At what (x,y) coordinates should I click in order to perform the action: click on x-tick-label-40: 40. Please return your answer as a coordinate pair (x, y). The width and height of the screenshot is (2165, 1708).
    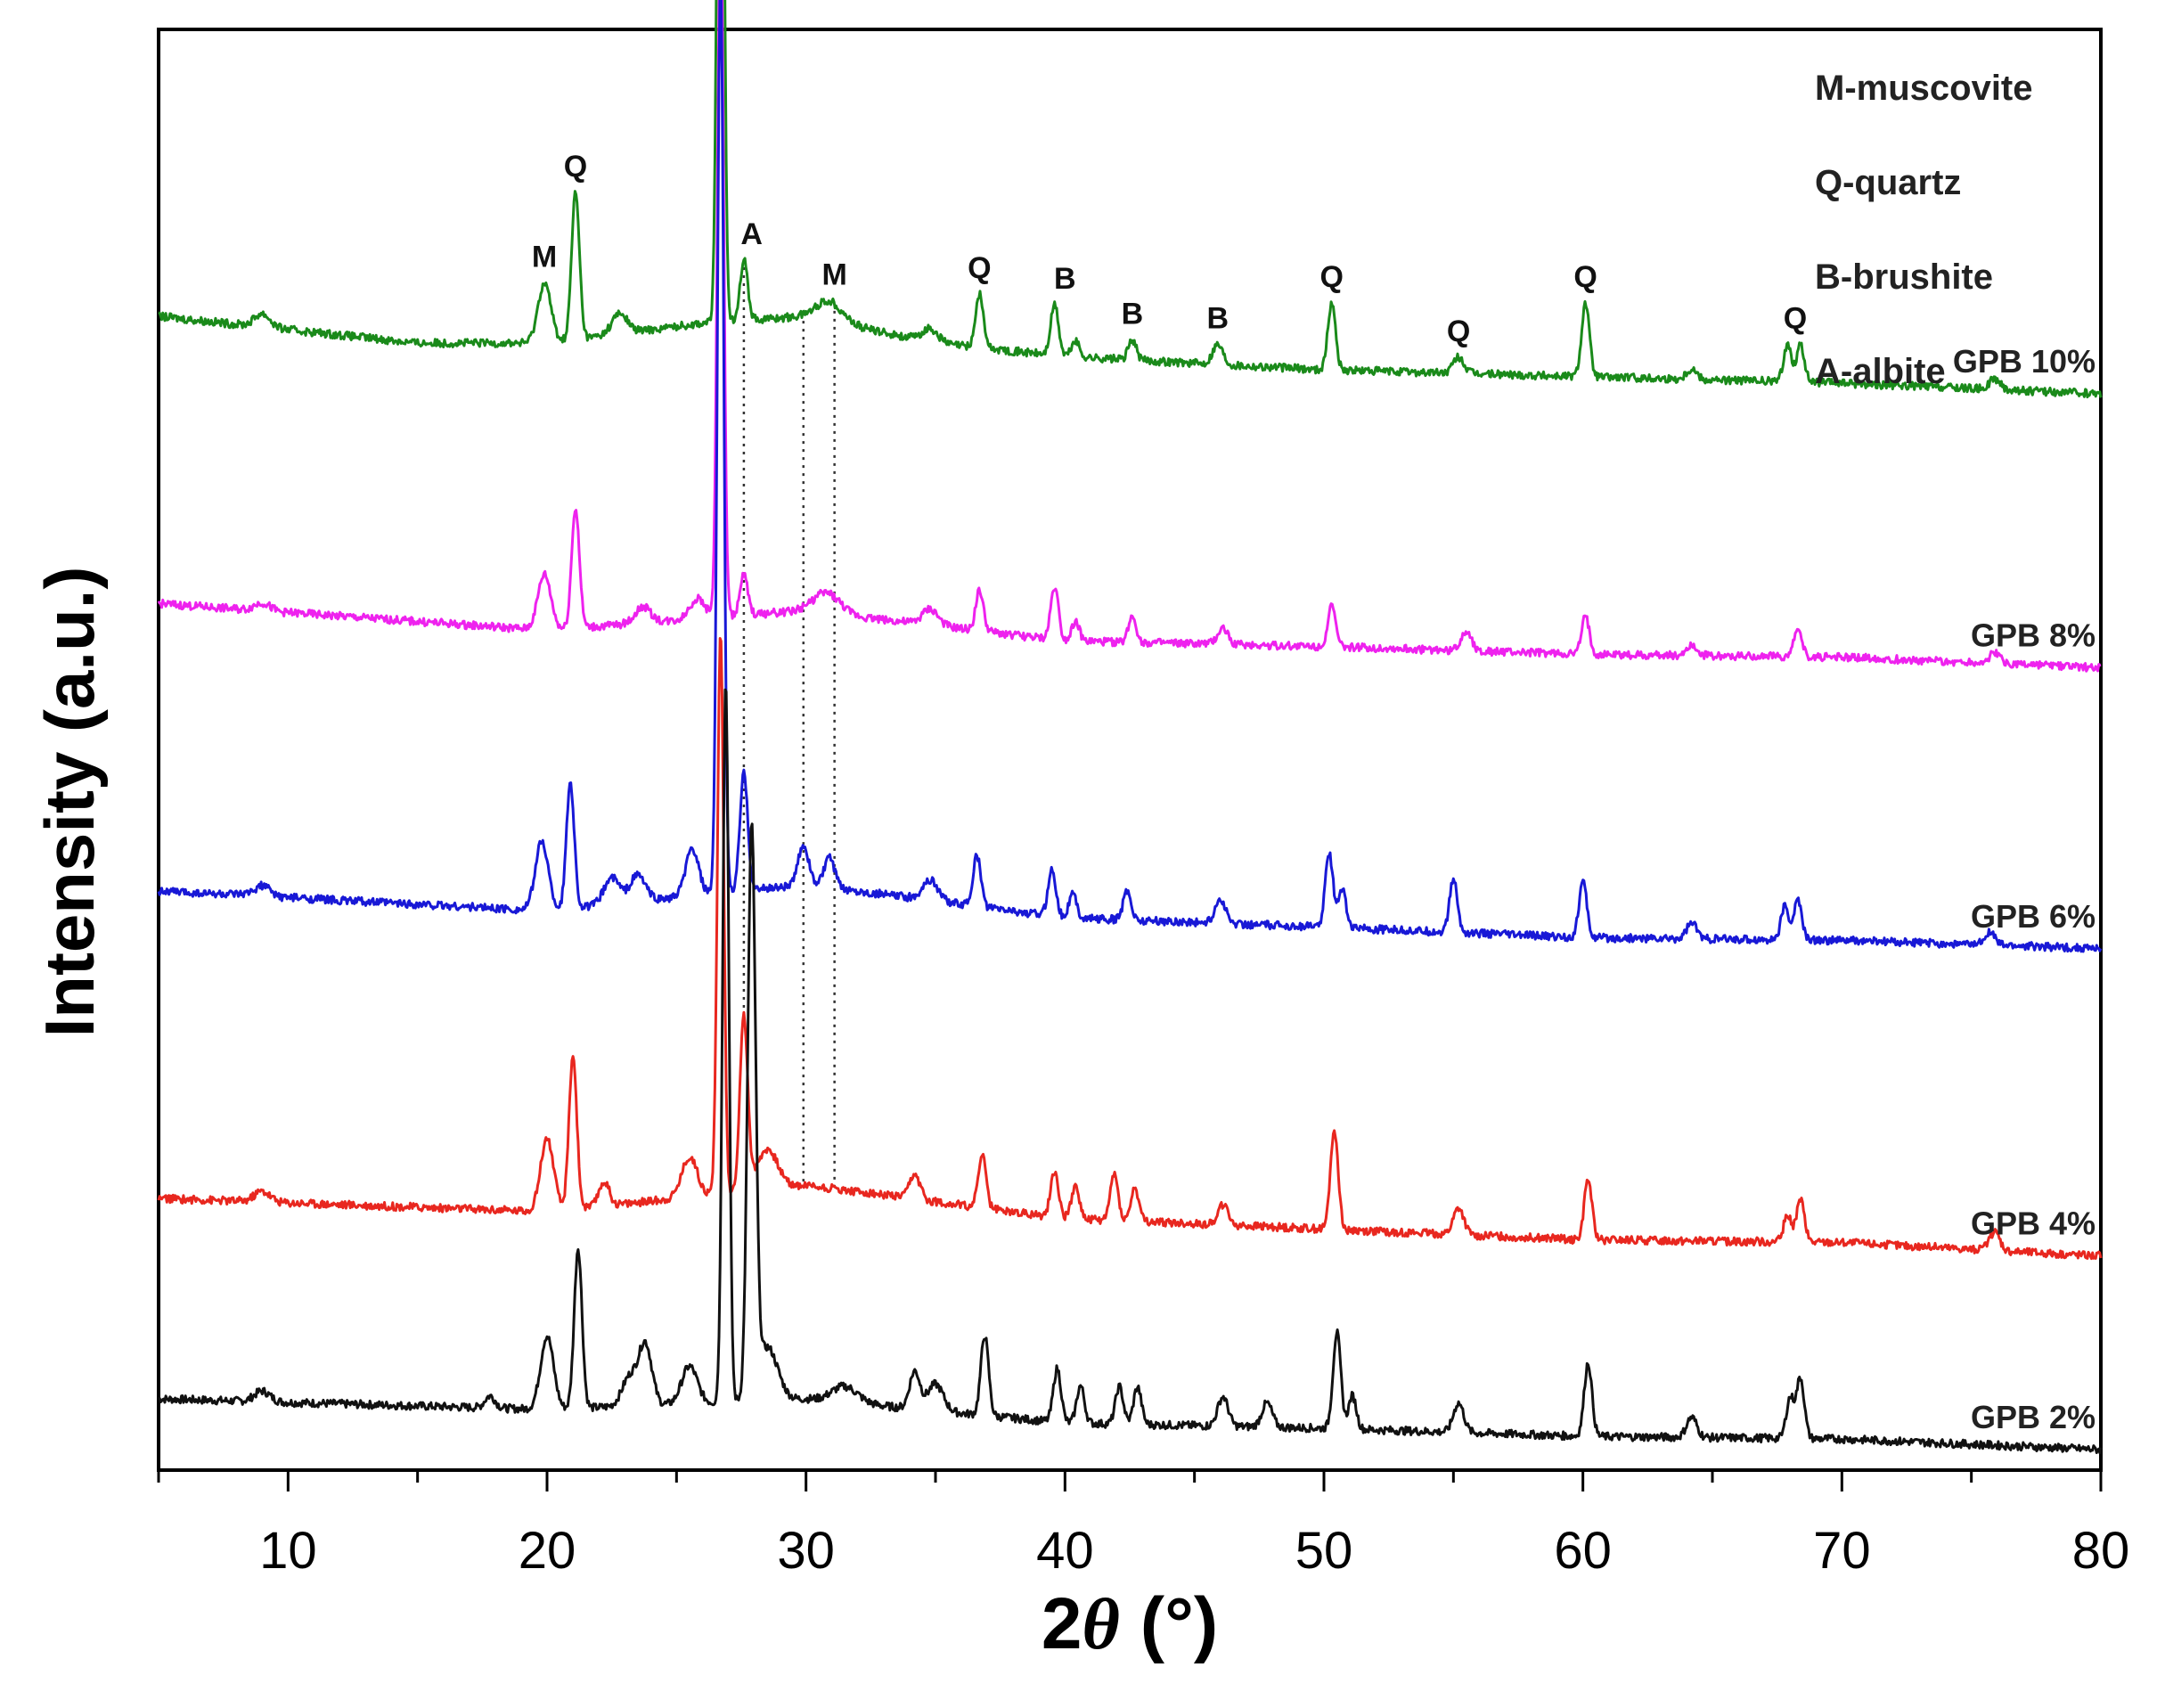
    Looking at the image, I should click on (1065, 1551).